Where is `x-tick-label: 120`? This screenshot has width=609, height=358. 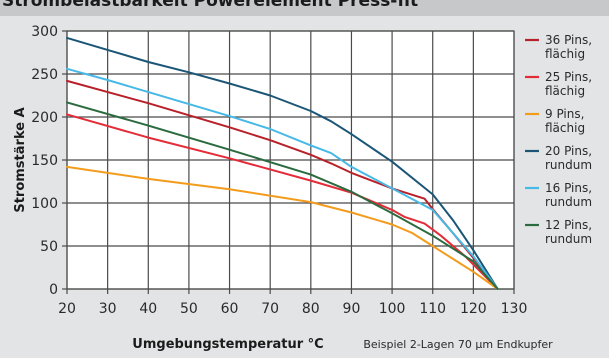 x-tick-label: 120 is located at coordinates (473, 309).